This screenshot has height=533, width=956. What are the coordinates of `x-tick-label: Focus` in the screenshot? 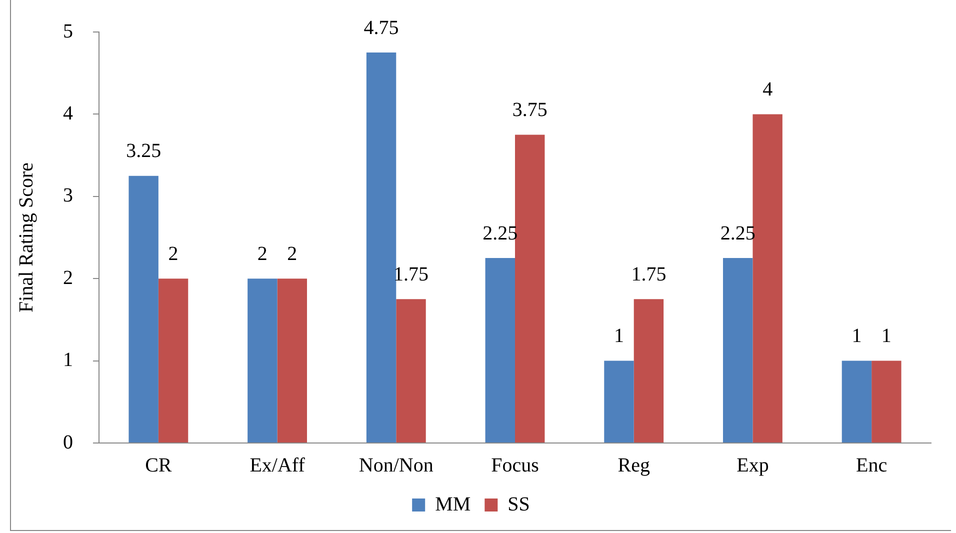 It's located at (515, 465).